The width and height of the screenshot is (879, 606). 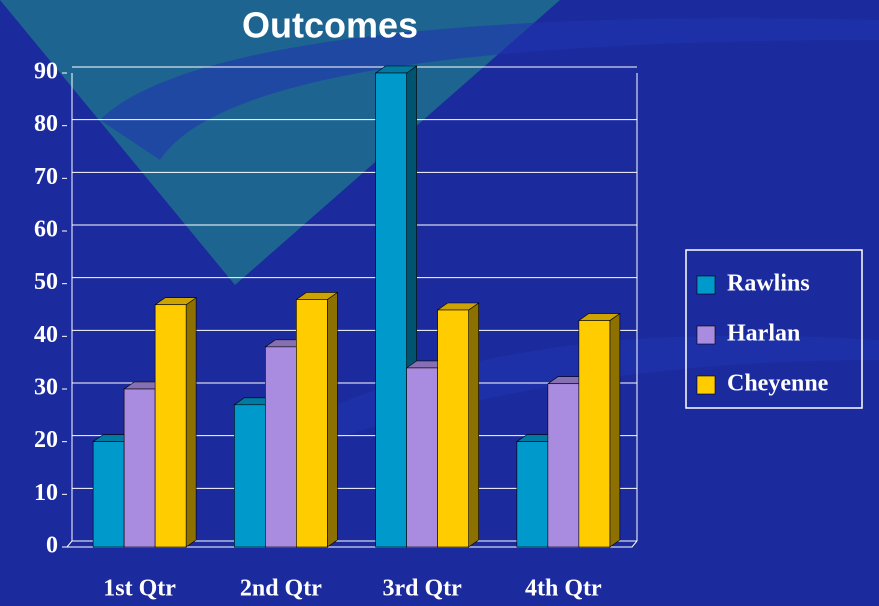 What do you see at coordinates (281, 589) in the screenshot?
I see `x-tick-label: 2nd Qtr` at bounding box center [281, 589].